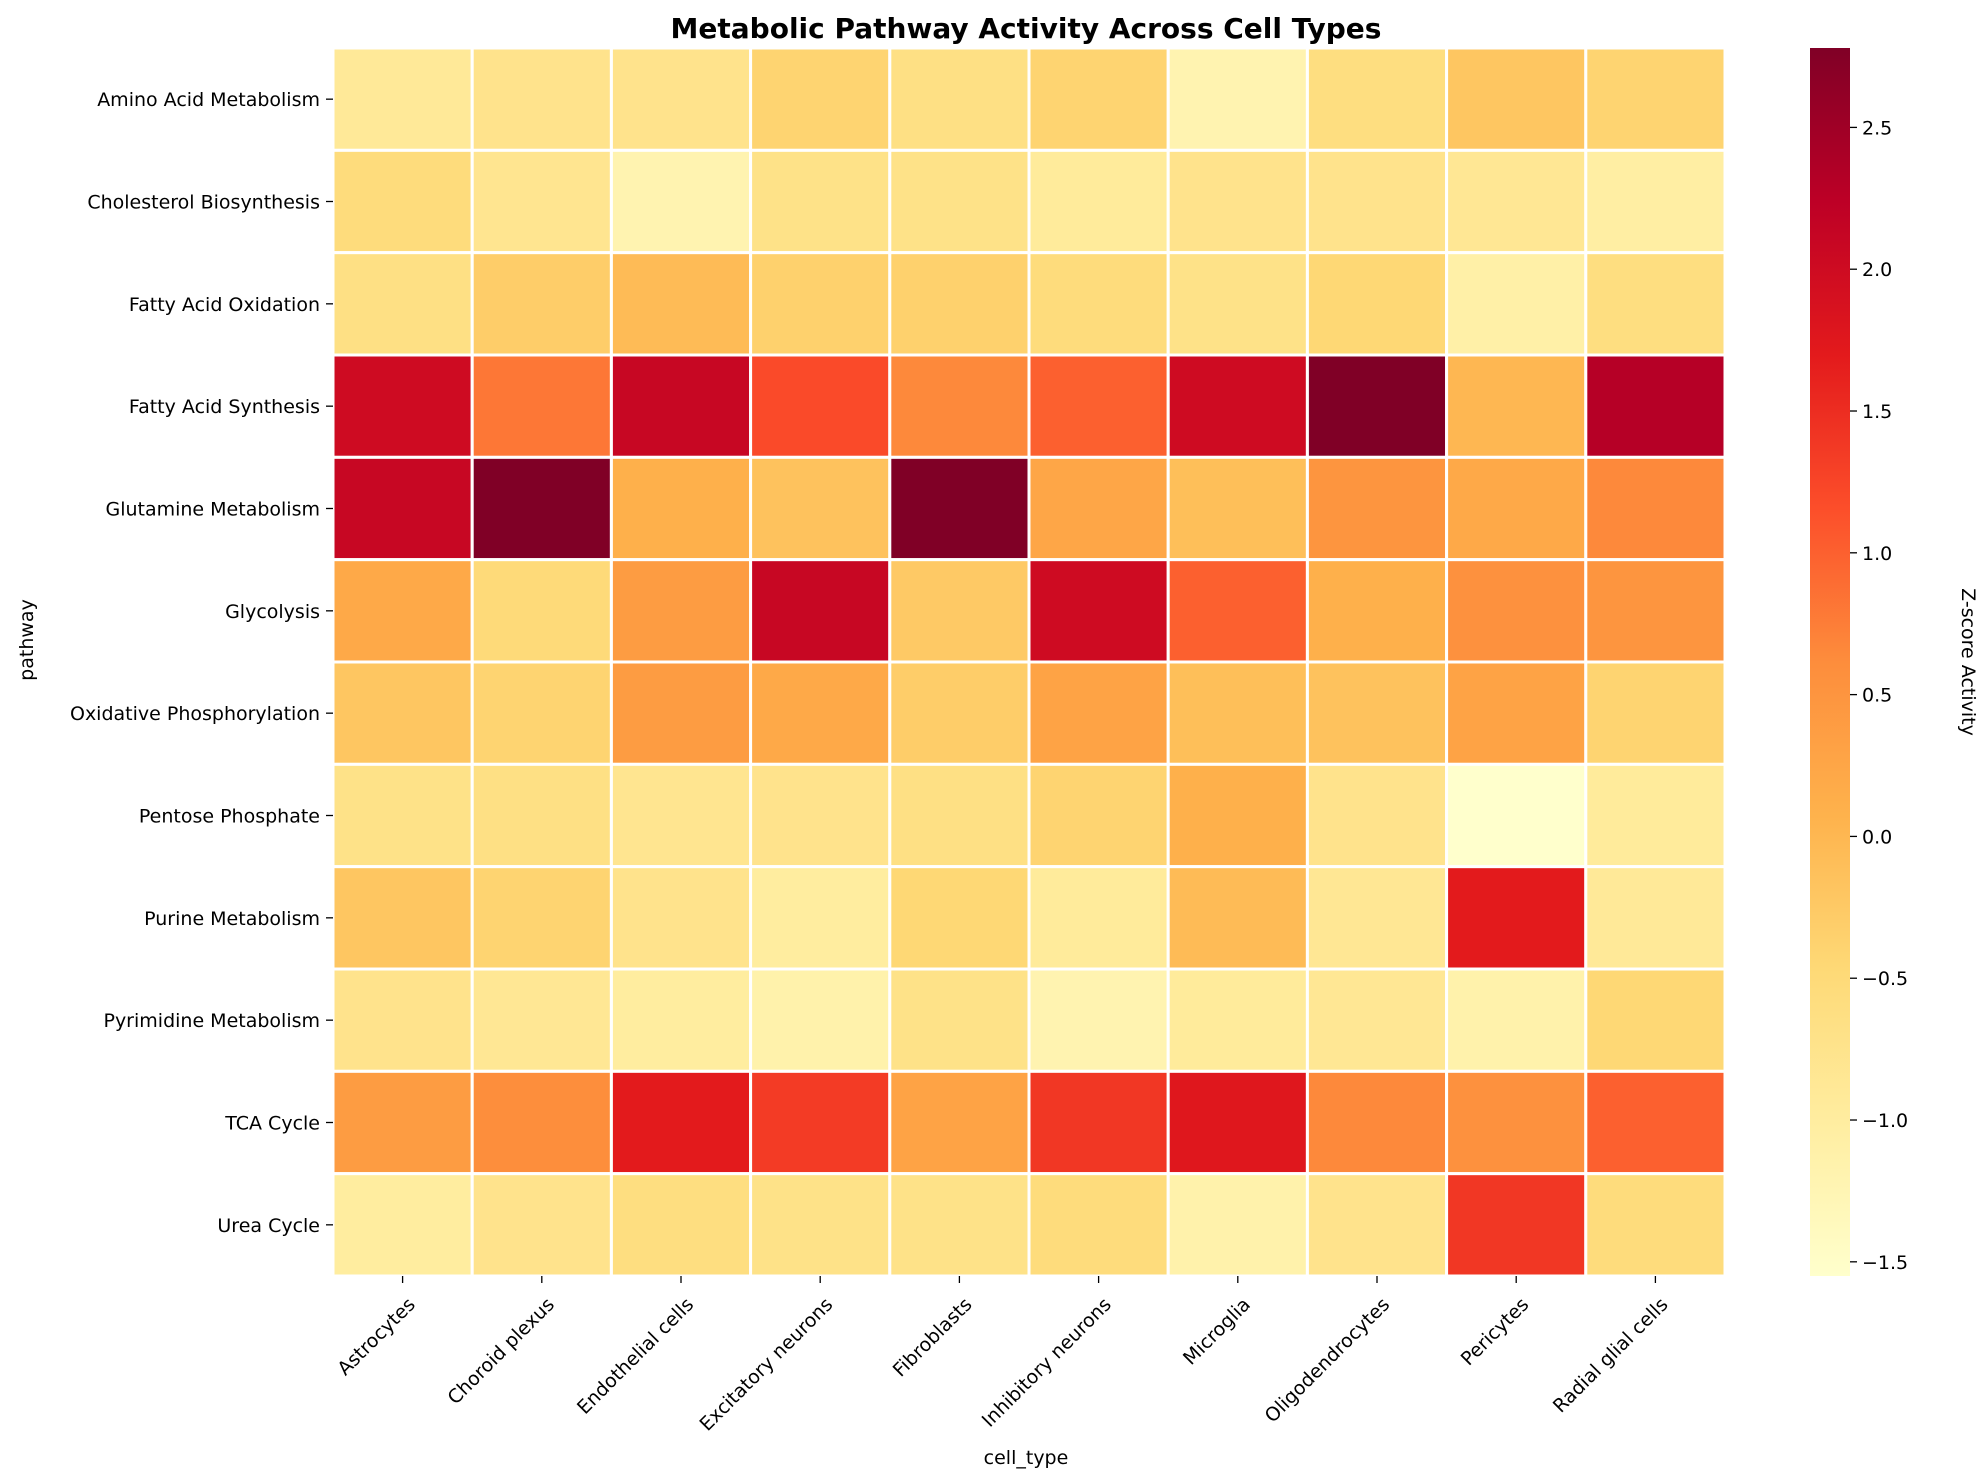  What do you see at coordinates (268, 1226) in the screenshot?
I see `y-tick-label: Urea Cycle` at bounding box center [268, 1226].